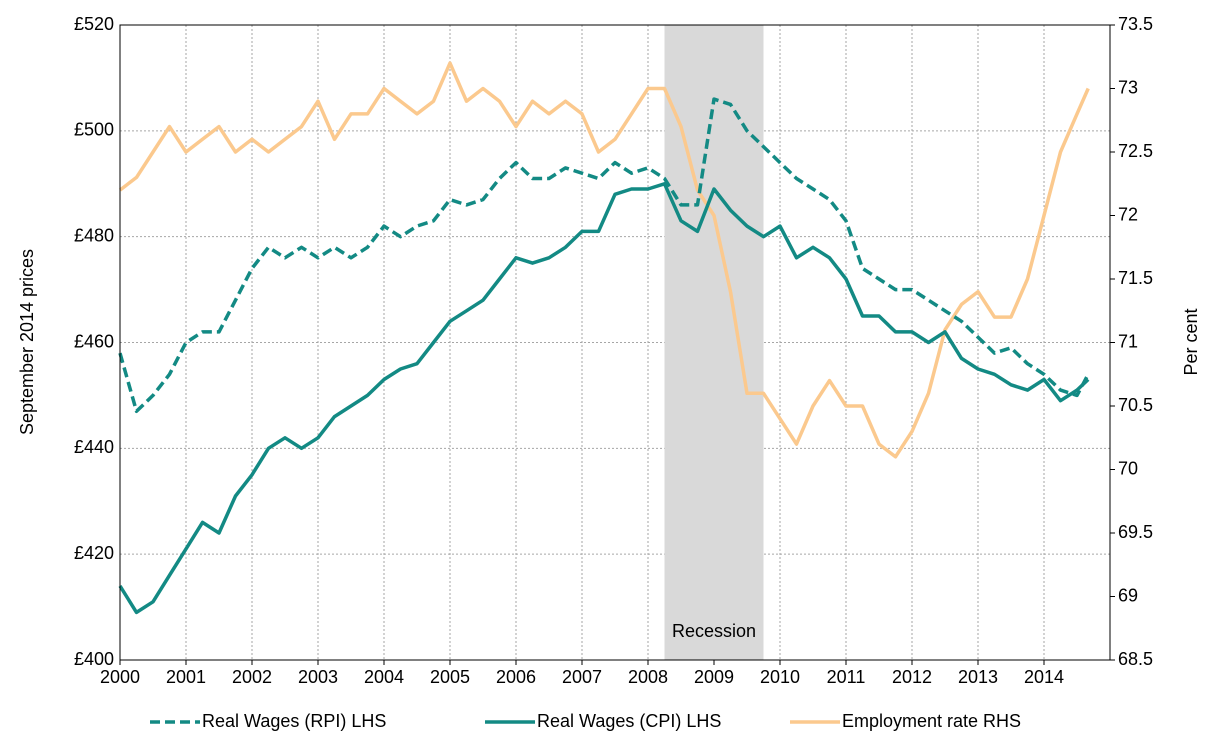 The height and width of the screenshot is (735, 1205). What do you see at coordinates (1128, 468) in the screenshot?
I see `y2-tick-label: 70` at bounding box center [1128, 468].